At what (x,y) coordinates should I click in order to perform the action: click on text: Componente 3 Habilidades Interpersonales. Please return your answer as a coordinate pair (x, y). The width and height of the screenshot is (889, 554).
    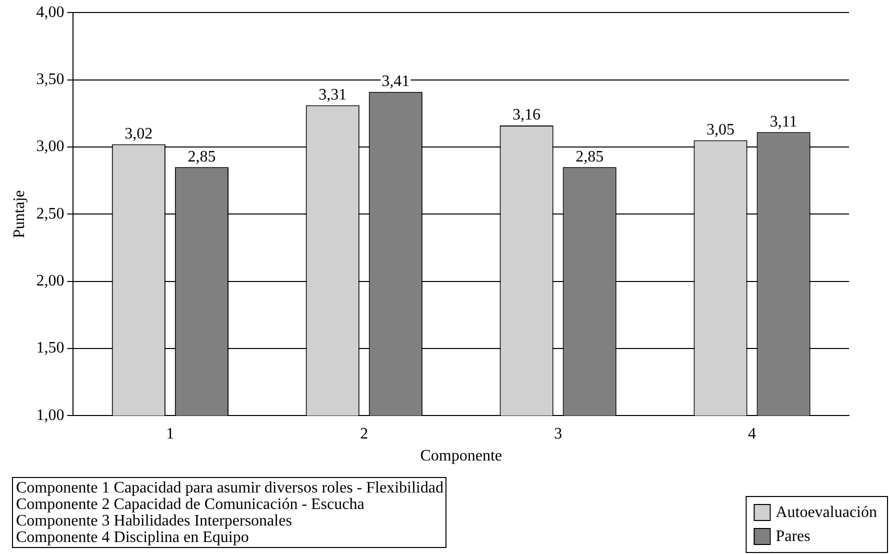
    Looking at the image, I should click on (154, 521).